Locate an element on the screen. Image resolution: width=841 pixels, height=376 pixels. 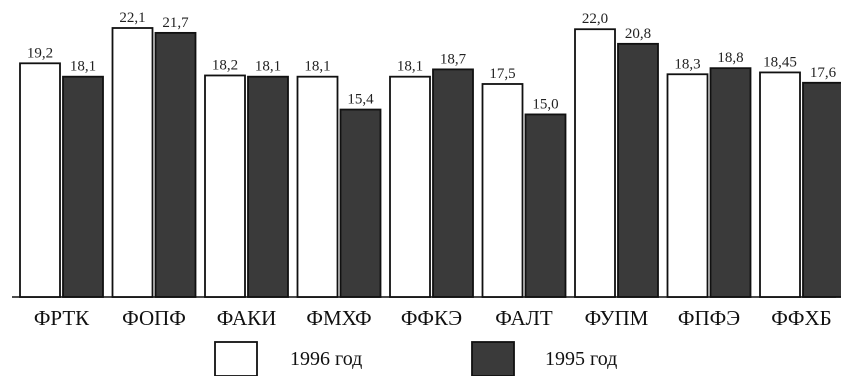
legend-swatch-series2 is located at coordinates (493, 358).